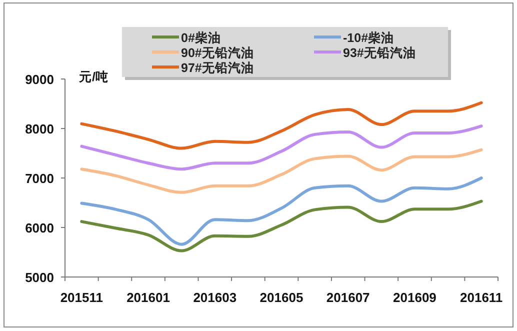  I want to click on x-tick-label: 201611, so click(481, 297).